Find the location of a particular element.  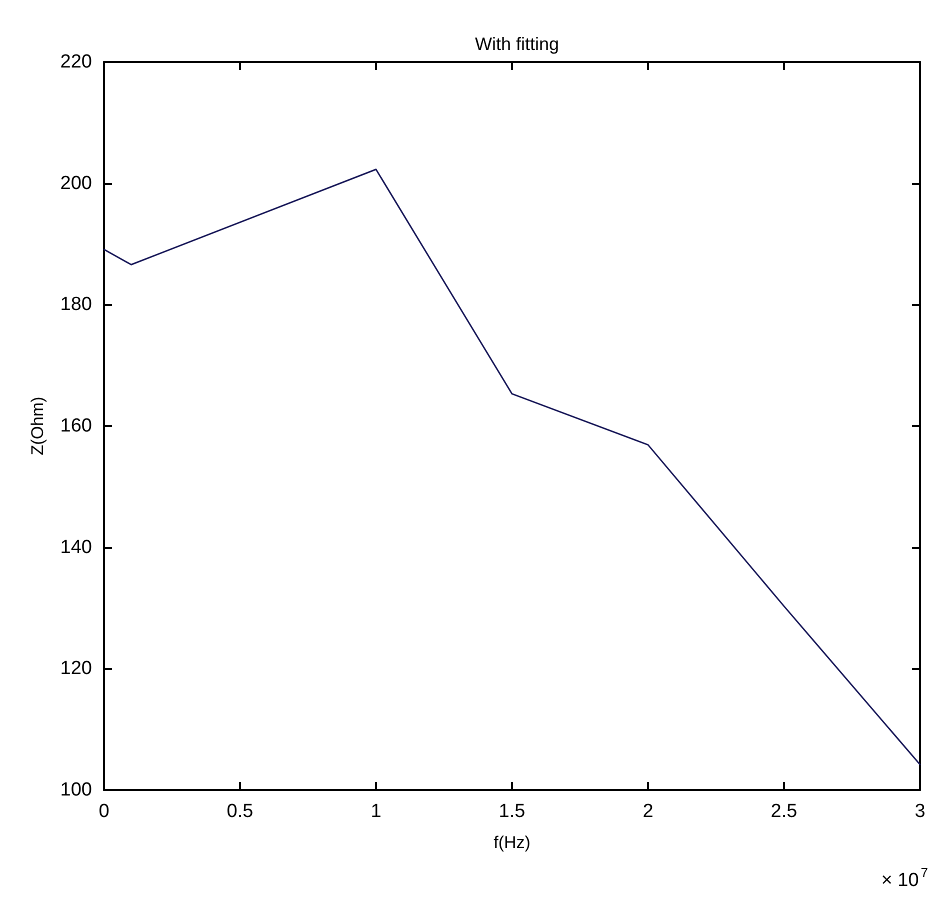

x-tick-label: 2.5 is located at coordinates (784, 811).